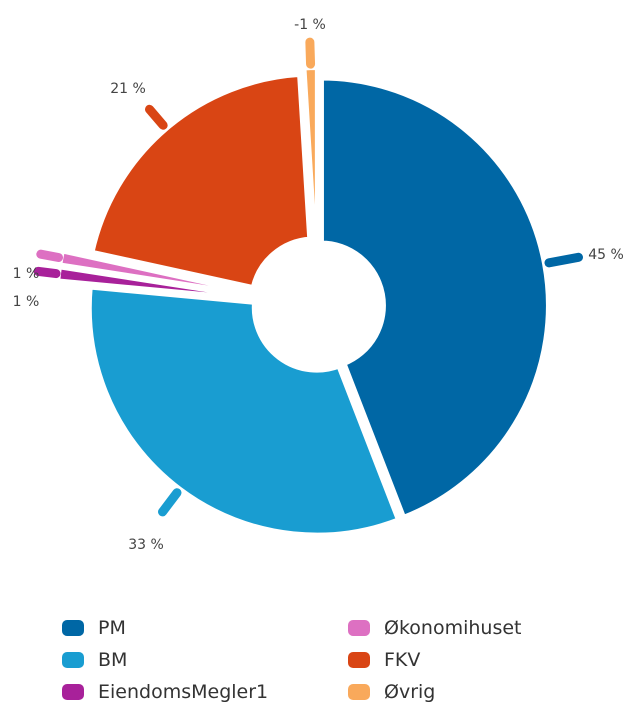 The image size is (627, 704). What do you see at coordinates (156, 117) in the screenshot?
I see `tick-fkv` at bounding box center [156, 117].